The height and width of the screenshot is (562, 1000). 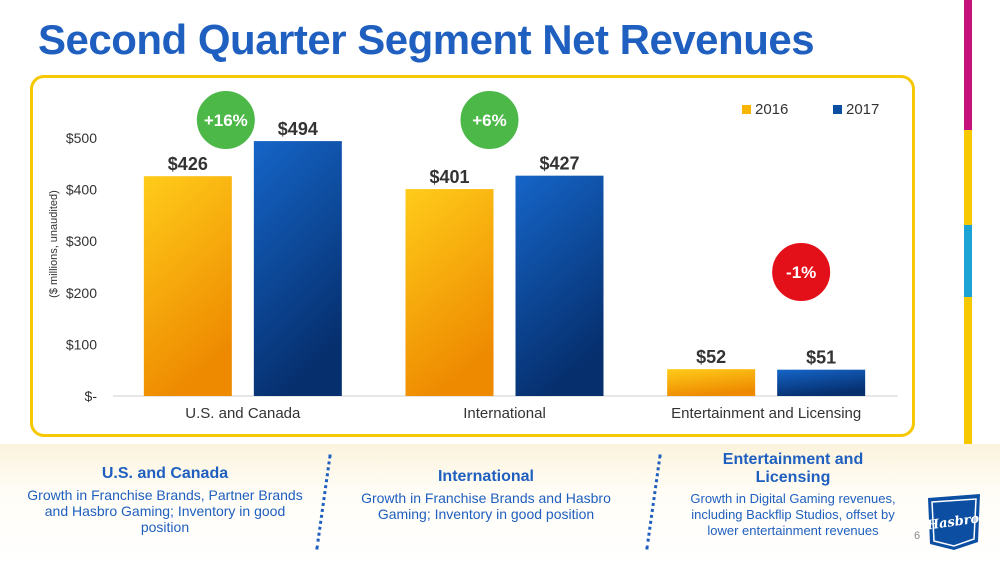 What do you see at coordinates (821, 358) in the screenshot?
I see `data-label: $51` at bounding box center [821, 358].